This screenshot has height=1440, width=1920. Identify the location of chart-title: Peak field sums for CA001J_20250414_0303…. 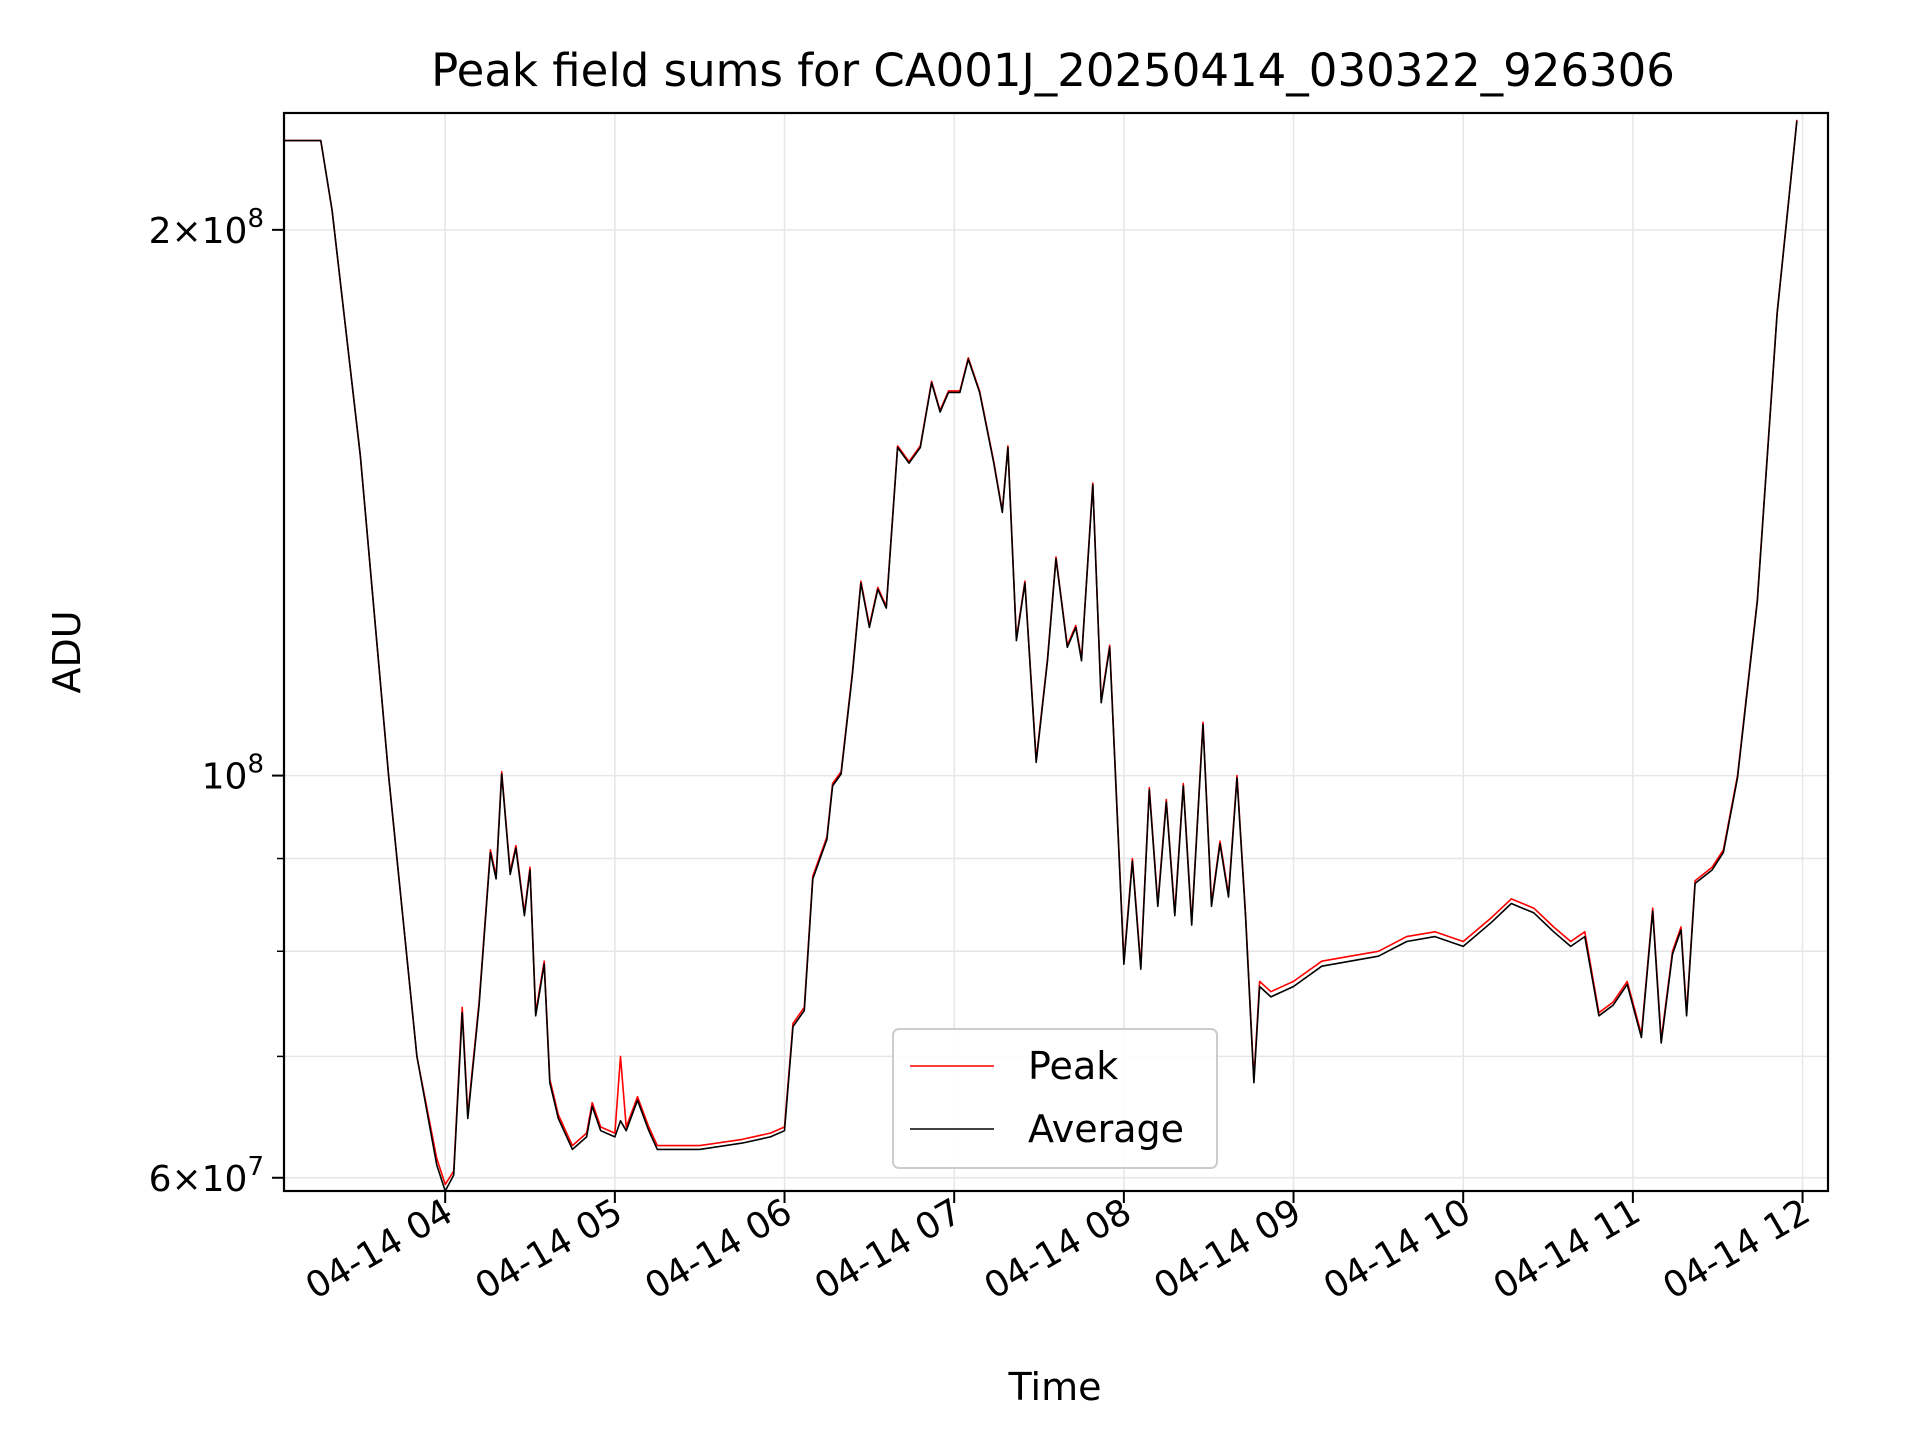
(1053, 70).